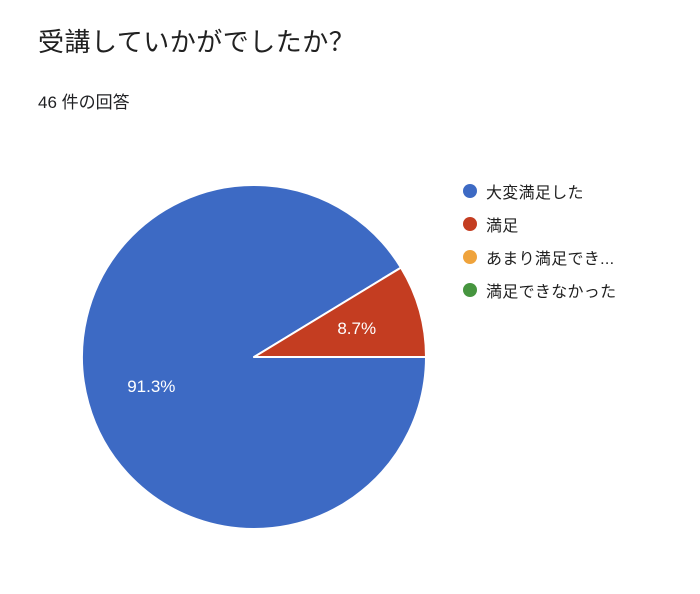  What do you see at coordinates (197, 42) in the screenshot?
I see `question-title: 受講していかがでしたか？` at bounding box center [197, 42].